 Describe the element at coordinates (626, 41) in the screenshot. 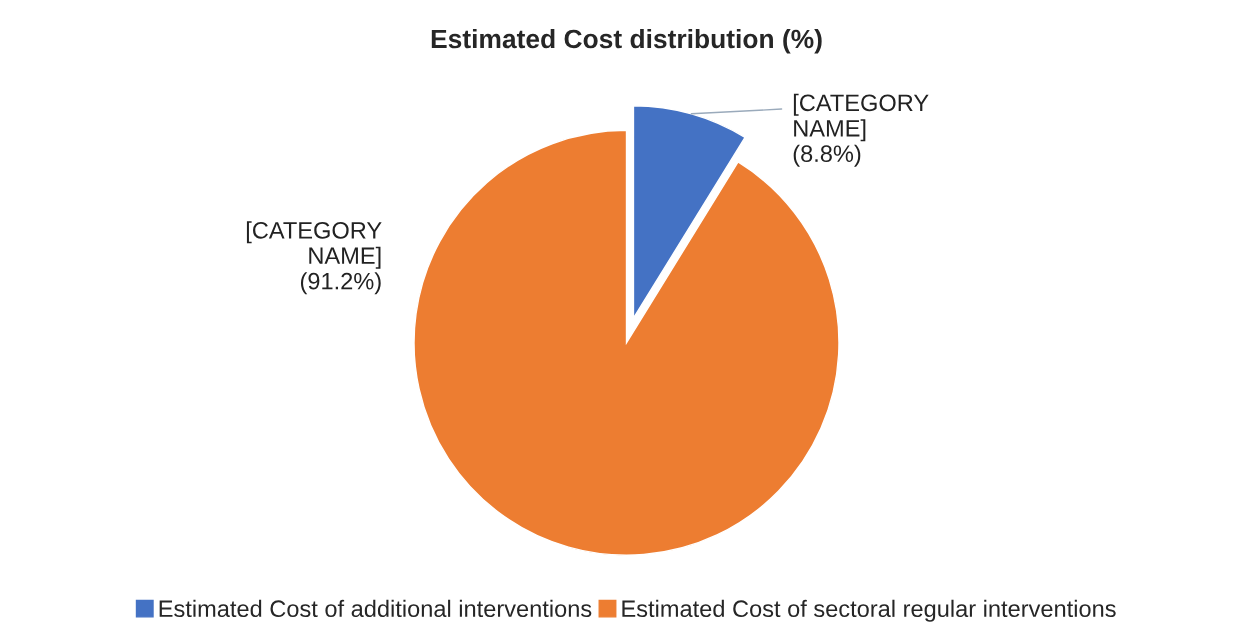

I see `chart-title: Estimated Cost distribution (%)` at that location.